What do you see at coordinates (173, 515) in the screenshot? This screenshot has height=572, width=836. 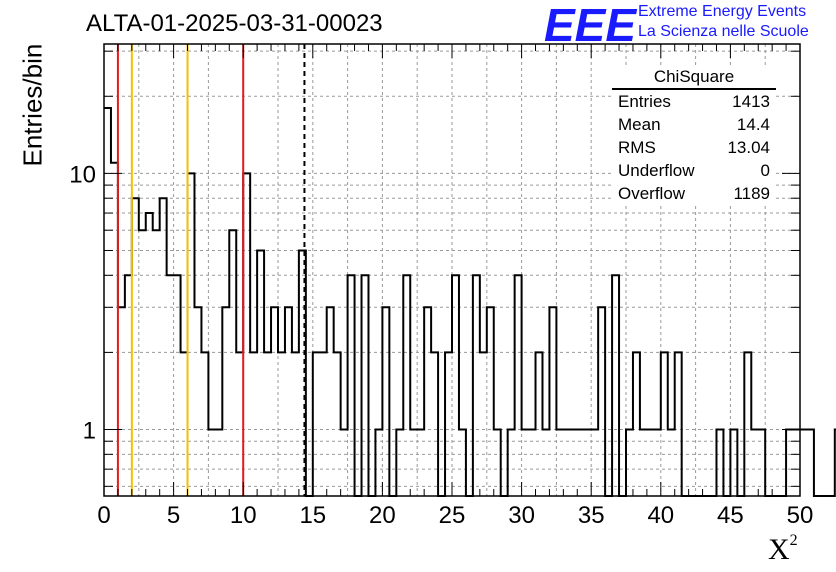 I see `x-tick-label: 5` at bounding box center [173, 515].